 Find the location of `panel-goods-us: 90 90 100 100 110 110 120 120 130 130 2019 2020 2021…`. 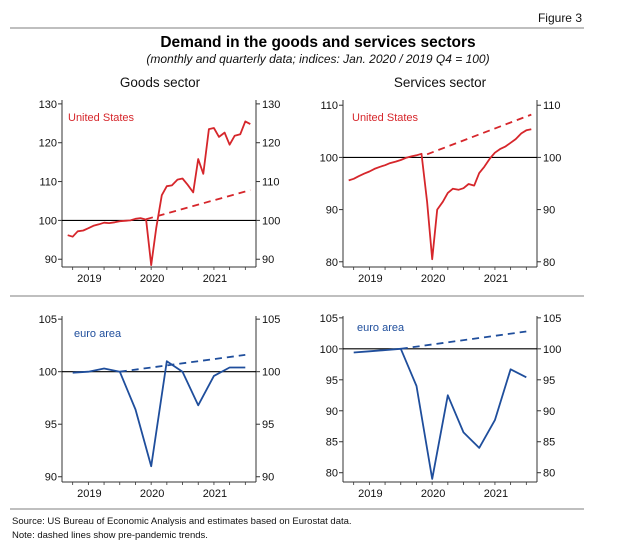

panel-goods-us: 90 90 100 100 110 110 120 120 130 130 2019 2020 2021… is located at coordinates (160, 192).